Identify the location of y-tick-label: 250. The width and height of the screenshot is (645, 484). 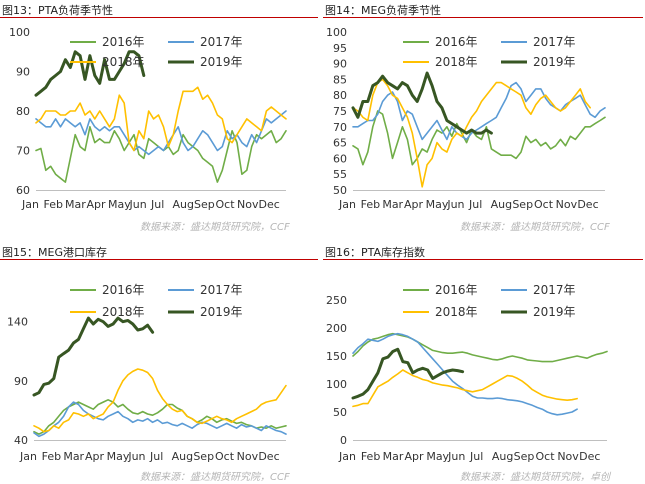
(336, 300).